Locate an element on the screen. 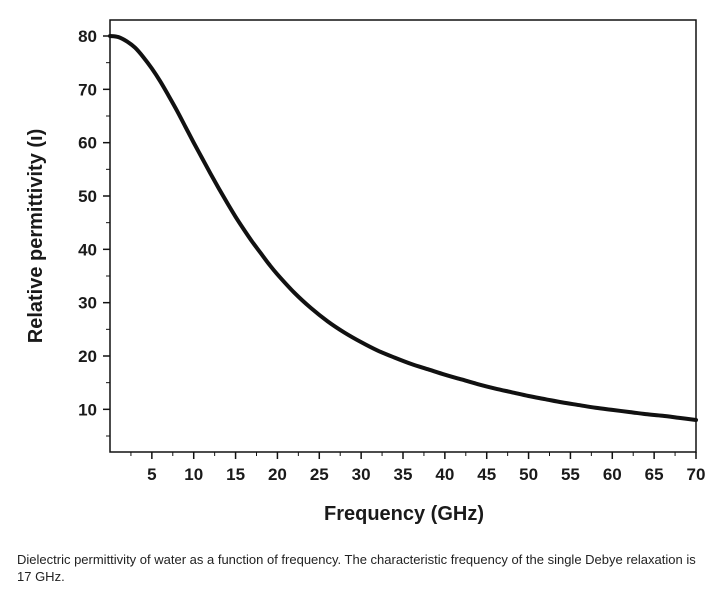  x-tick-label: 25 is located at coordinates (319, 474).